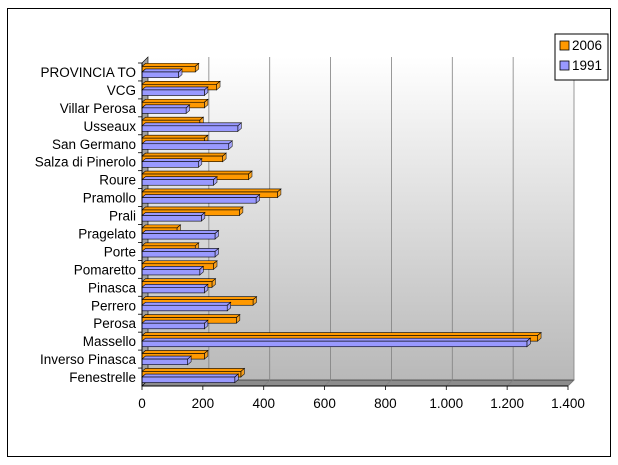 The width and height of the screenshot is (618, 465). Describe the element at coordinates (564, 45) in the screenshot. I see `legend-swatch-2006` at that location.